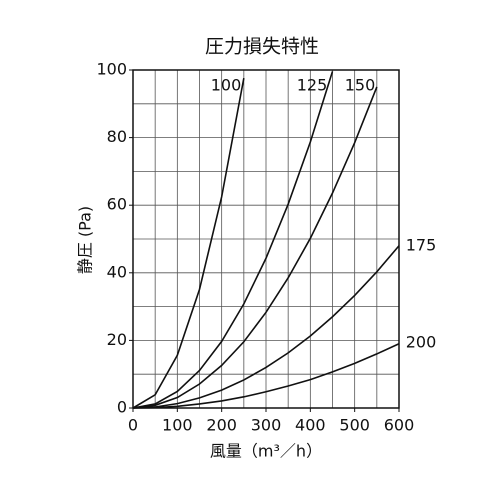 Image resolution: width=500 pixels, height=500 pixels. Describe the element at coordinates (85, 240) in the screenshot. I see `y-axis-label: 静圧 (Pa)` at that location.